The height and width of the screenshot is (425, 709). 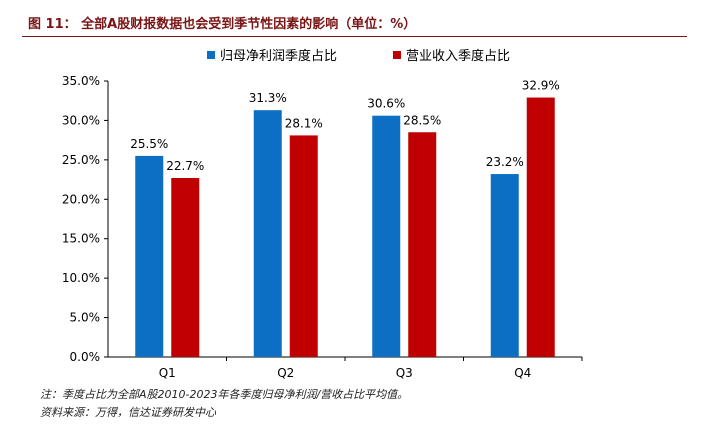 I want to click on figure-title: 图 11： 全部A股财报数据也会受到季节性因素的影响（单位：%）, so click(x=222, y=24).